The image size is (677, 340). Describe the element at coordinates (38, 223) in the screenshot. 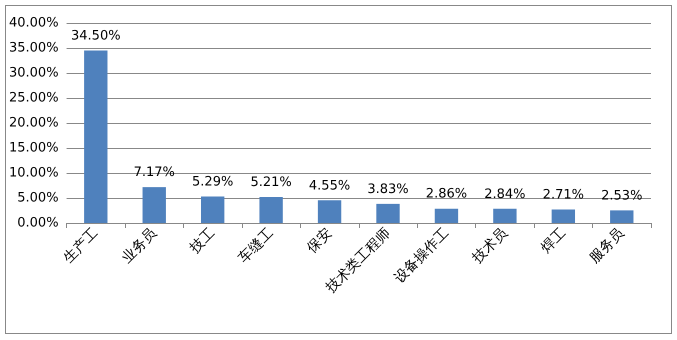

I see `y-tick-label: 0.00%` at that location.